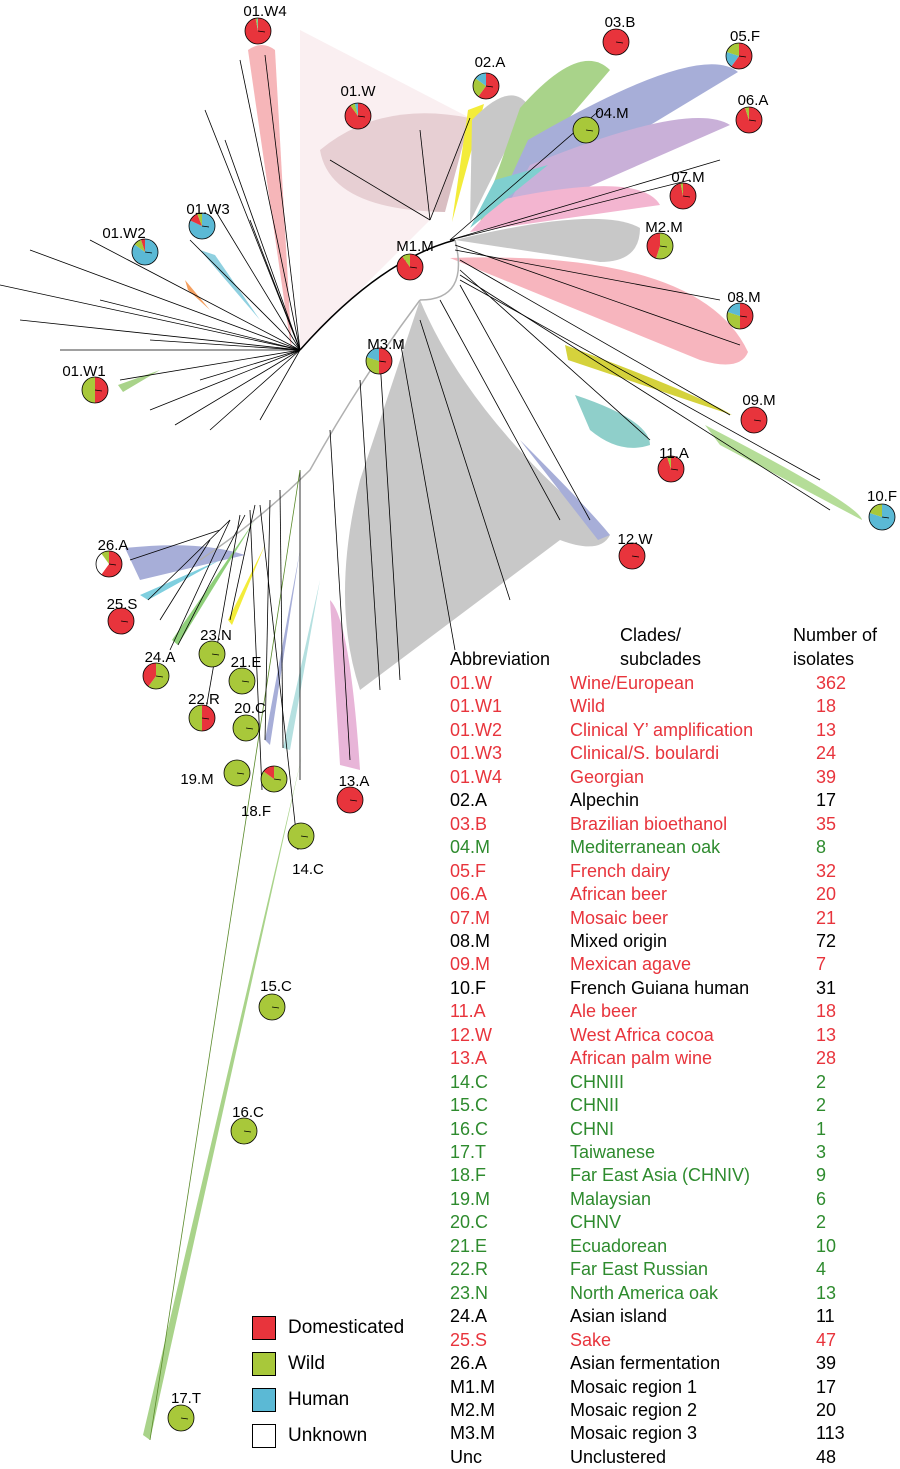 The height and width of the screenshot is (1469, 900). What do you see at coordinates (660, 246) in the screenshot?
I see `pie-chart-M2.M` at bounding box center [660, 246].